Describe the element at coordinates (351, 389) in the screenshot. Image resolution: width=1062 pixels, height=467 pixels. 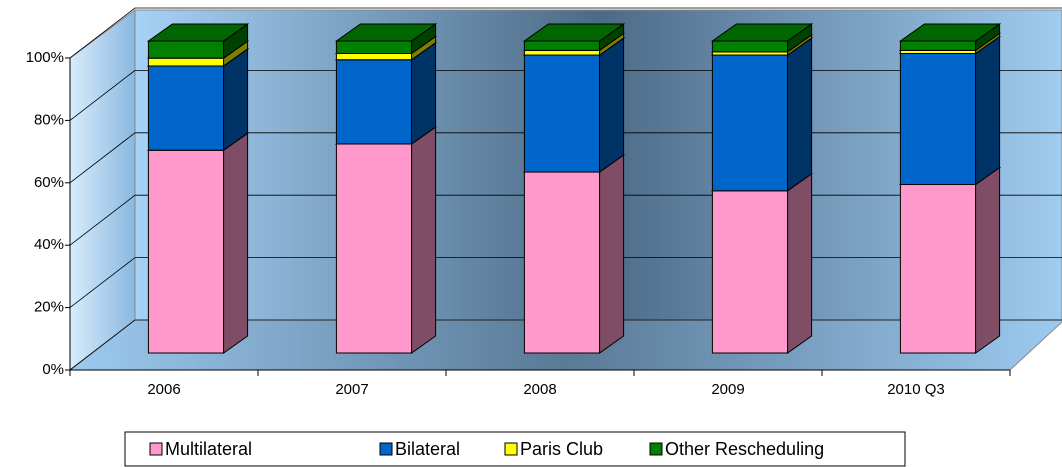
I see `x-tick-label: 2007` at that location.